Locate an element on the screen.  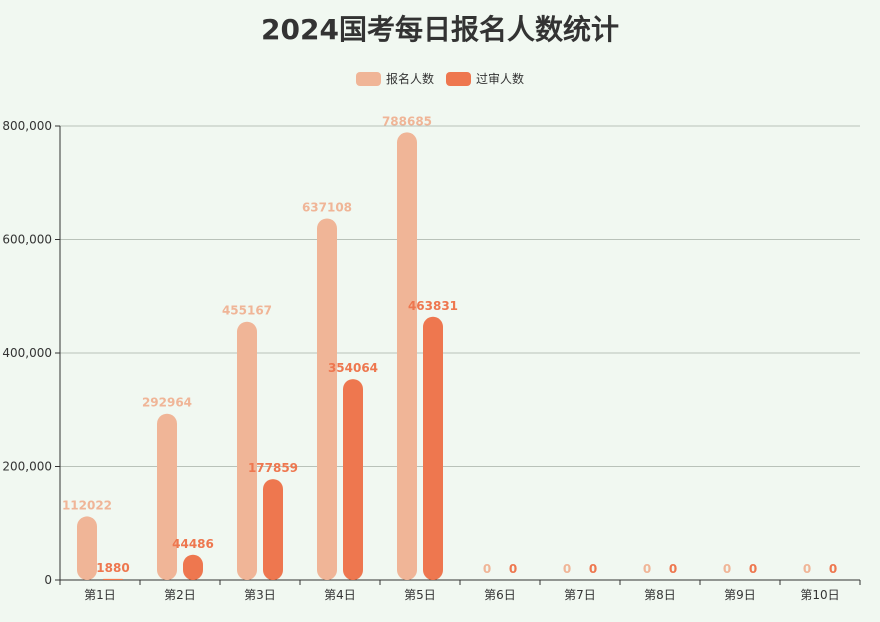
data-label-series-0-1: 292964 is located at coordinates (167, 403).